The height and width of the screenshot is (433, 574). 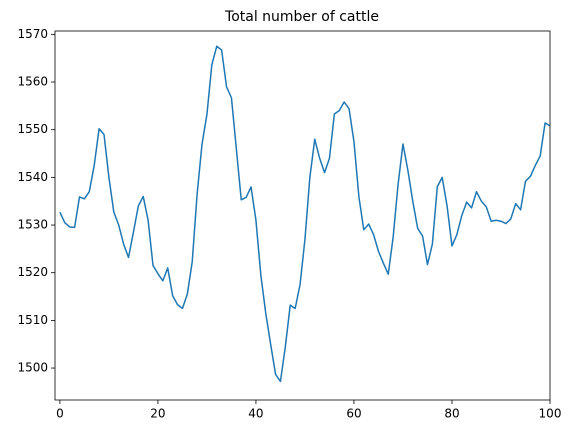 What do you see at coordinates (353, 414) in the screenshot?
I see `x-tick-label: 60` at bounding box center [353, 414].